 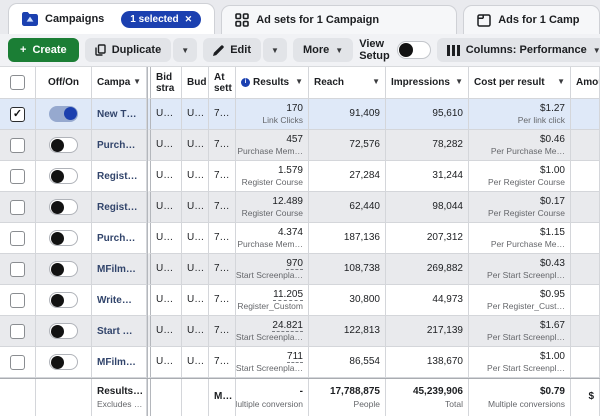 What do you see at coordinates (427, 114) in the screenshot?
I see `impressions-cell: 95,610` at bounding box center [427, 114].